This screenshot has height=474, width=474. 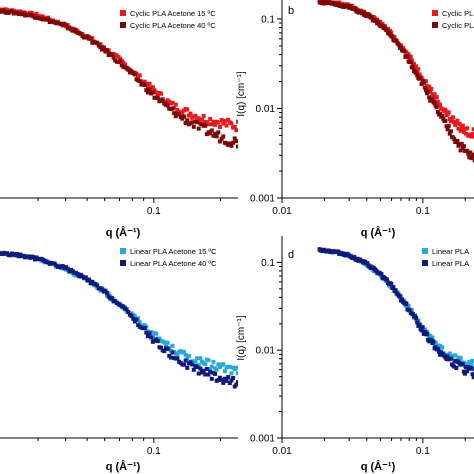 What do you see at coordinates (458, 25) in the screenshot?
I see `legend-label: Cyclic PLA` at bounding box center [458, 25].